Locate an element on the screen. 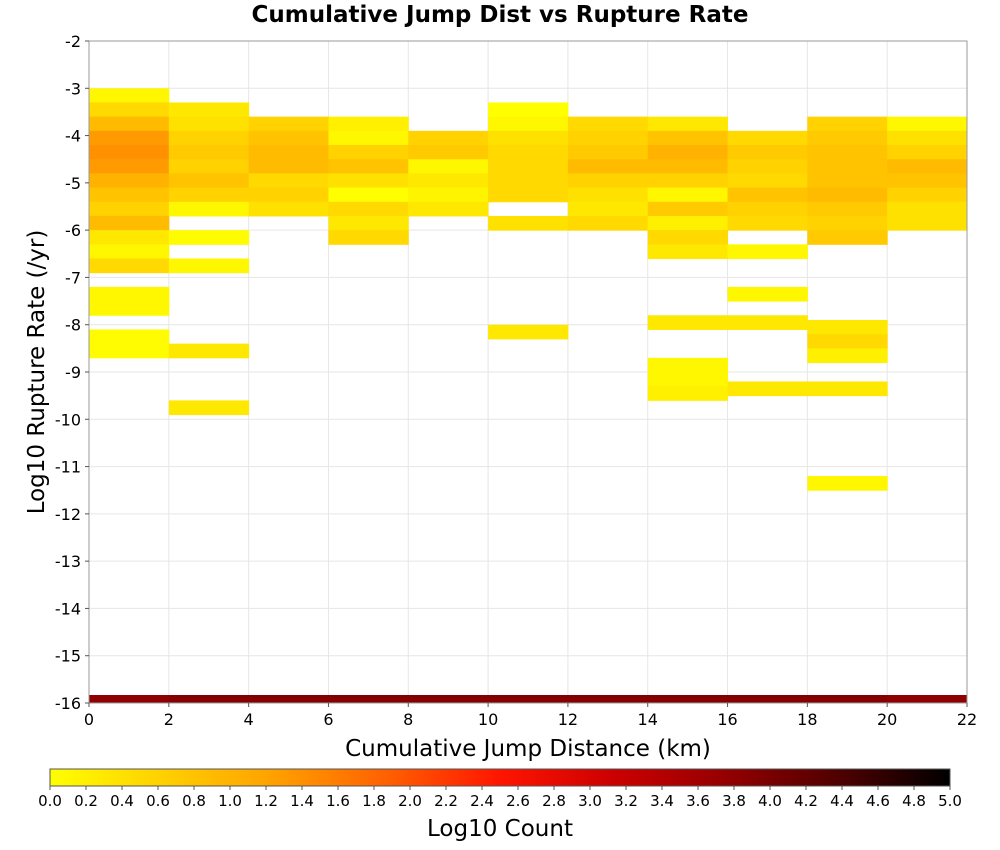  y-tick-label: -7 is located at coordinates (73, 277).